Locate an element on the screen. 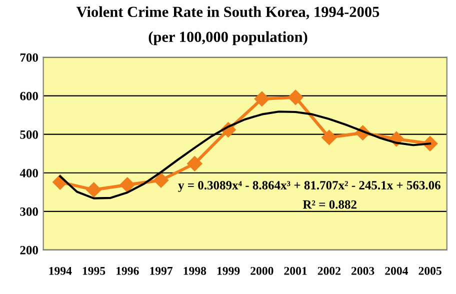 This screenshot has width=456, height=294. y-tick-label: 200 is located at coordinates (29, 250).